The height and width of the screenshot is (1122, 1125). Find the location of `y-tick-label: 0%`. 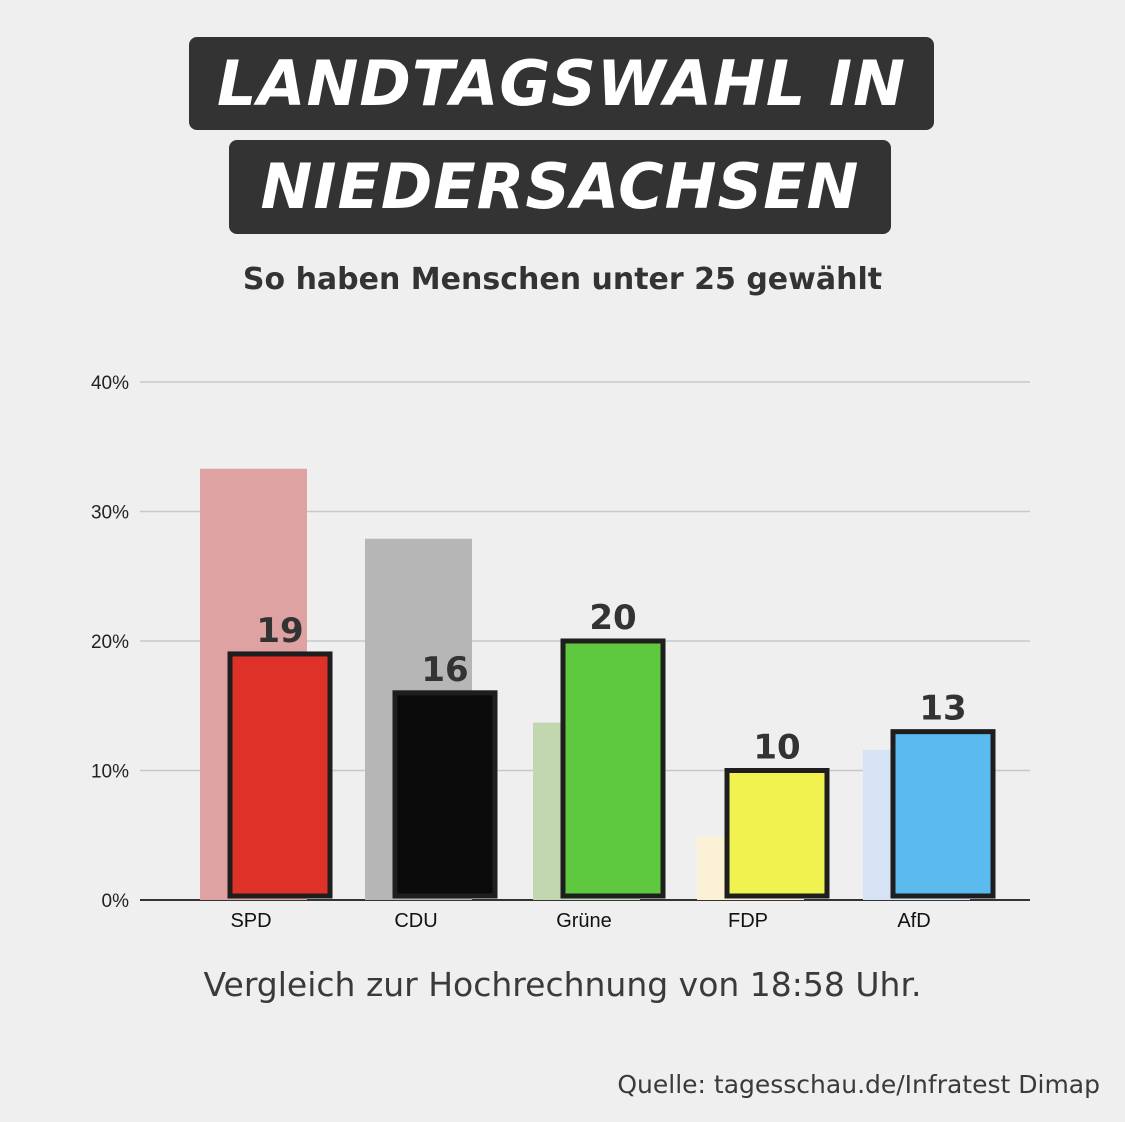

y-tick-label: 0% is located at coordinates (116, 901).